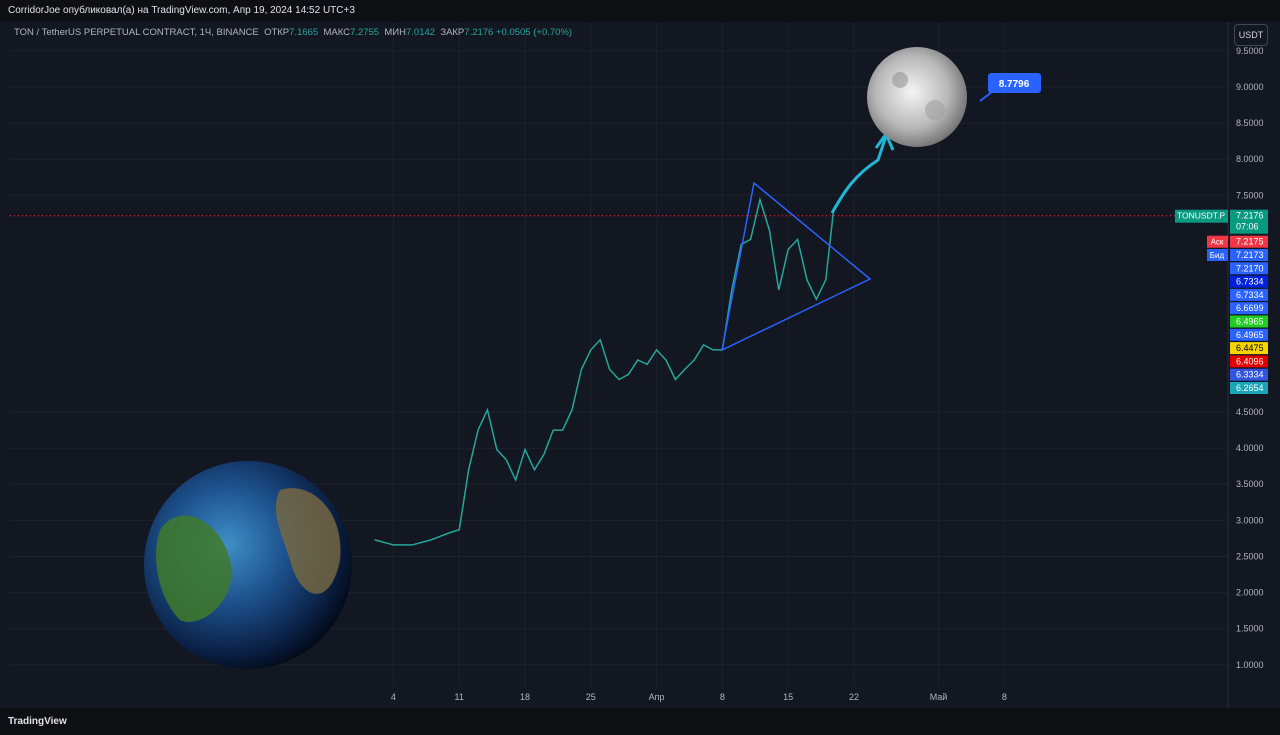 The image size is (1280, 735). What do you see at coordinates (854, 697) in the screenshot?
I see `x-tick-label: 22` at bounding box center [854, 697].